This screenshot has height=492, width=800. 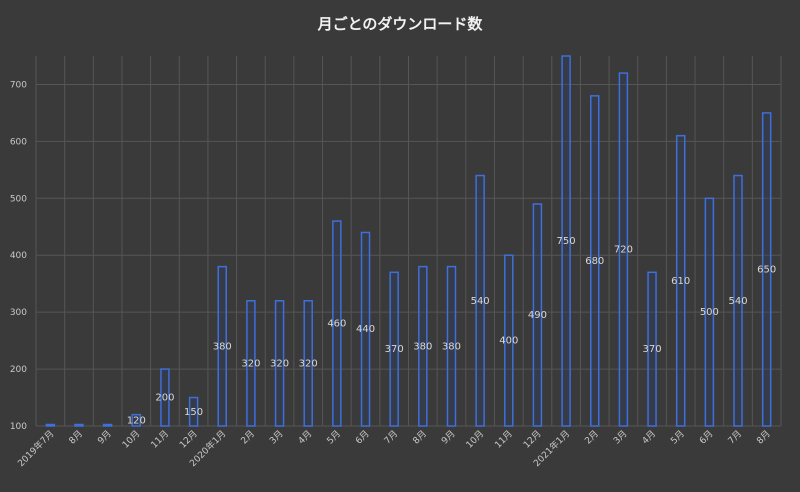 I want to click on data-label: 720, so click(x=623, y=250).